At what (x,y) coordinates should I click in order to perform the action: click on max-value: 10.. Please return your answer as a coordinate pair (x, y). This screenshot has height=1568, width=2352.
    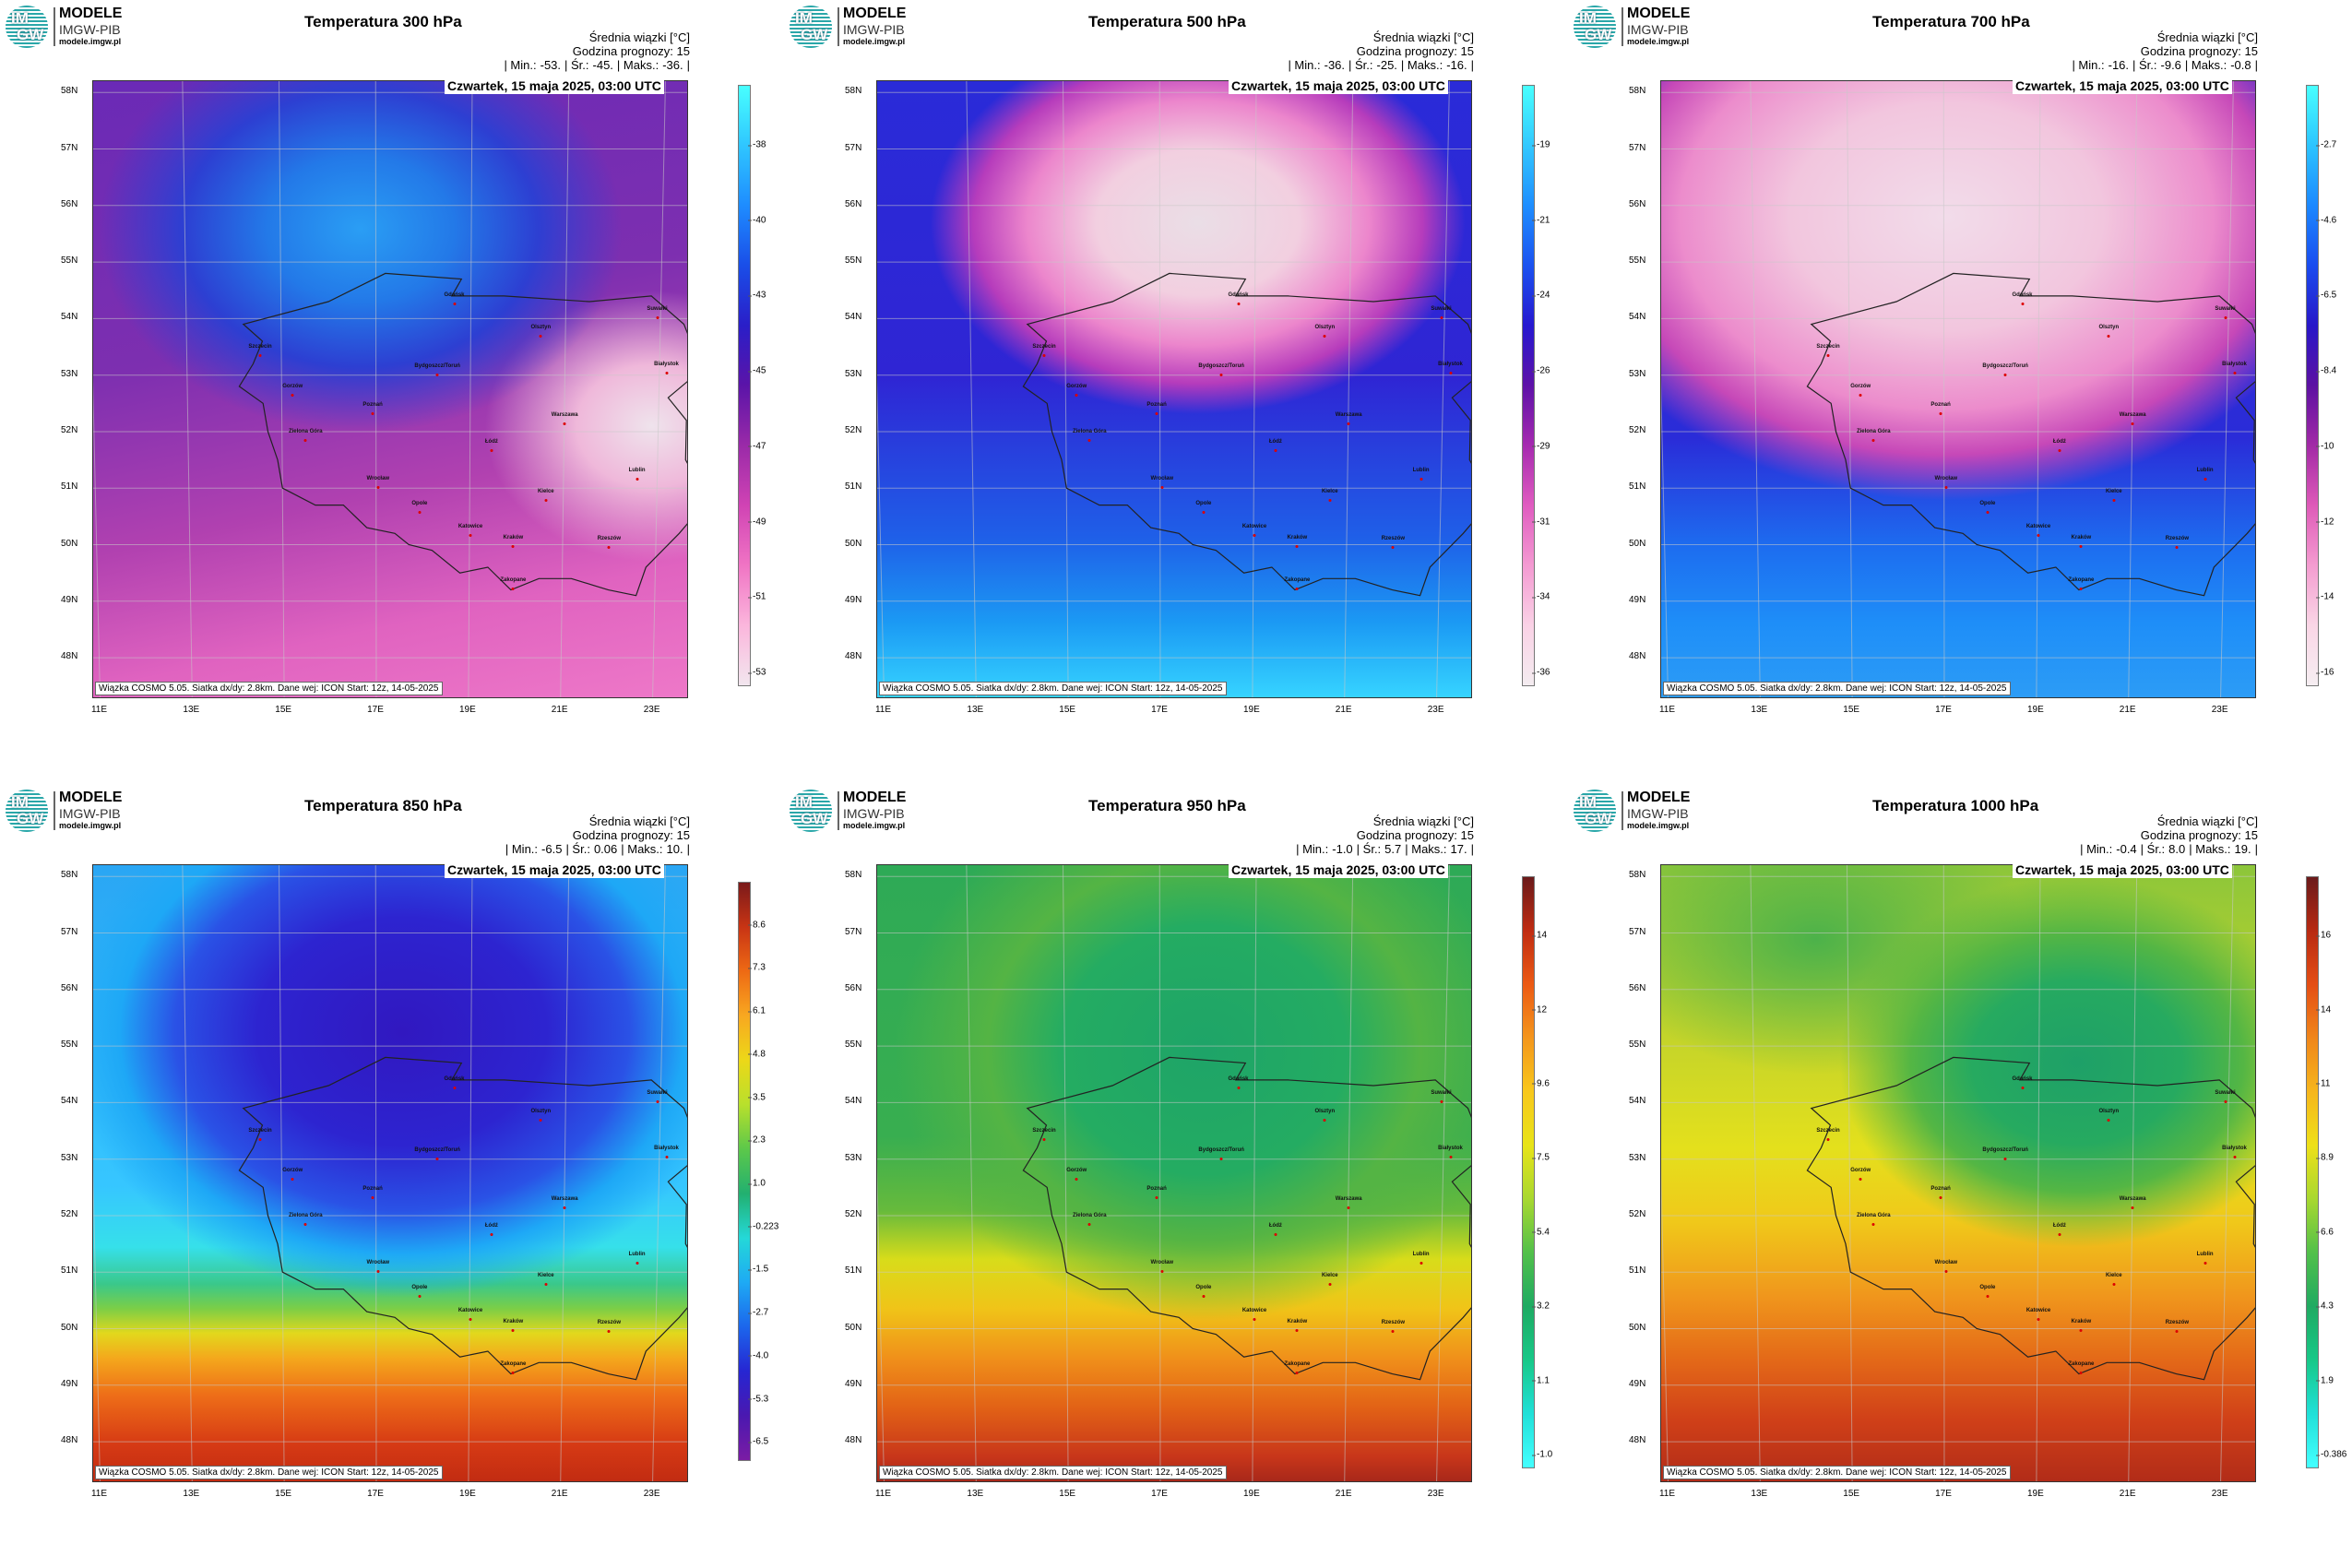
    Looking at the image, I should click on (674, 849).